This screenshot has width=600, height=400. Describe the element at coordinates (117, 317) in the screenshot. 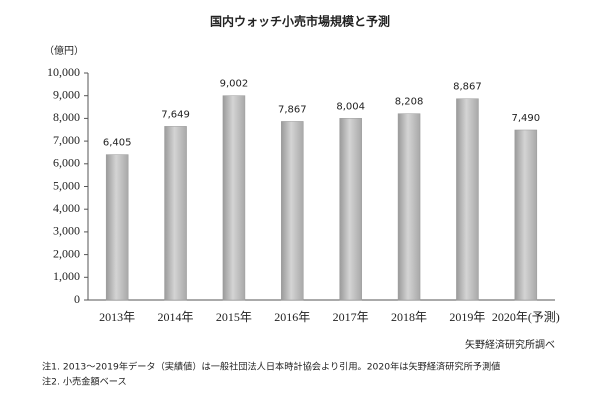

I see `x-tick-label: 2013年` at that location.